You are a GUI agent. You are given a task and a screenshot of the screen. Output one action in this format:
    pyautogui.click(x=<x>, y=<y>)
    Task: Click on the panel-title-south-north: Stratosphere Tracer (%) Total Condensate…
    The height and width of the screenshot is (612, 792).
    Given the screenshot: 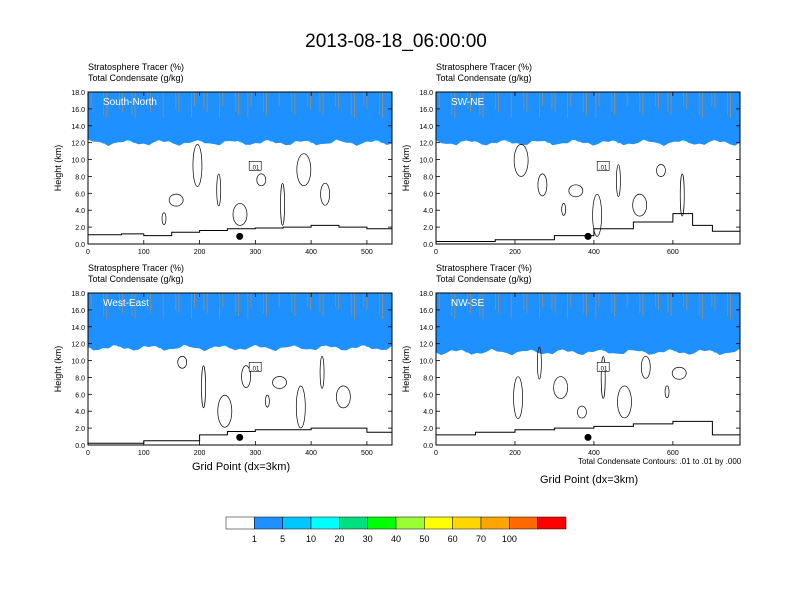 What is the action you would take?
    pyautogui.click(x=136, y=73)
    